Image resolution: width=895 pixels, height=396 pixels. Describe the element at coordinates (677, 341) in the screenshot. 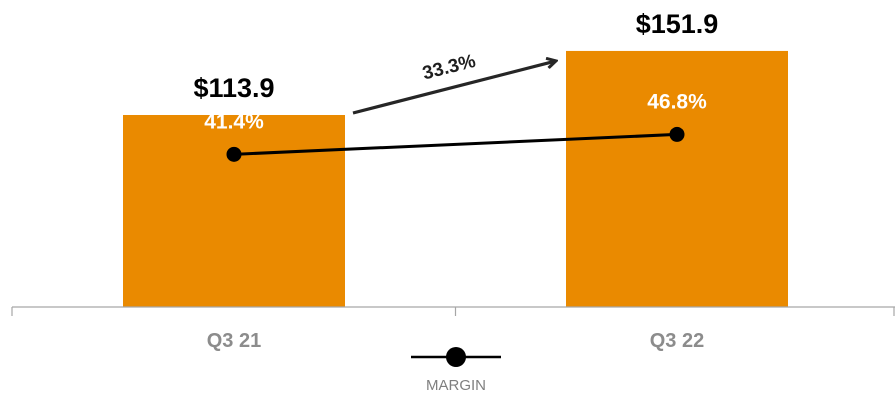

I see `tick-label-q3-22: Q3 22` at that location.